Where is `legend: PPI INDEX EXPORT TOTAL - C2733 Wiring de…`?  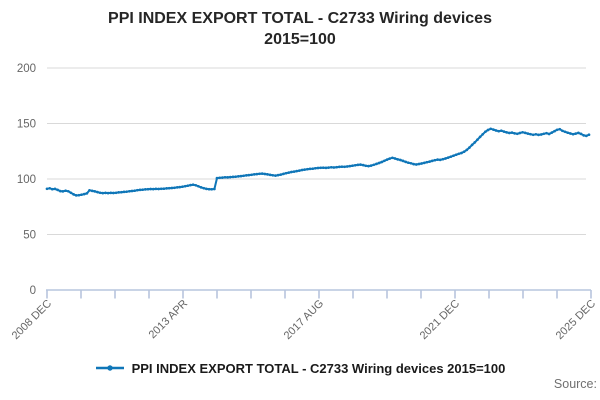 legend: PPI INDEX EXPORT TOTAL - C2733 Wiring de… is located at coordinates (300, 368).